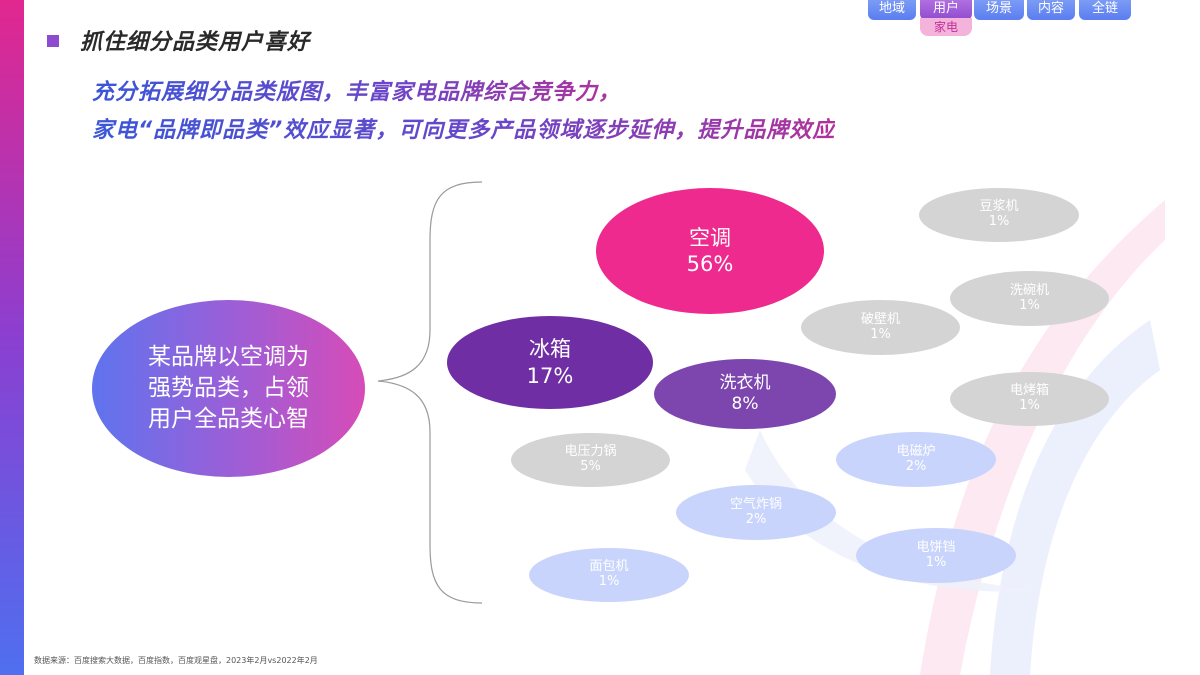 Image resolution: width=1200 pixels, height=675 pixels. Describe the element at coordinates (946, 27) in the screenshot. I see `nav-subtab-appliance: 家电` at that location.